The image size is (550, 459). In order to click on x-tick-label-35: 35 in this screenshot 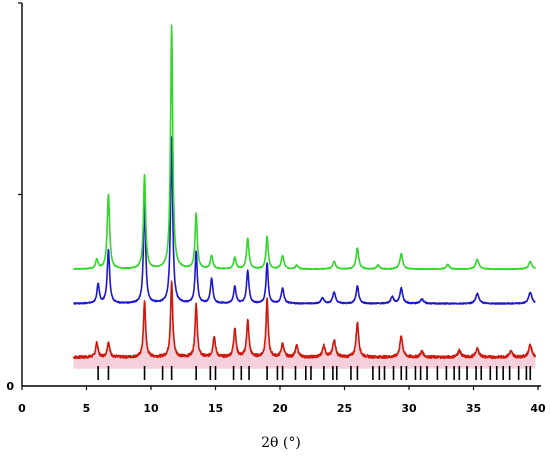, I will do `click(473, 408)`.